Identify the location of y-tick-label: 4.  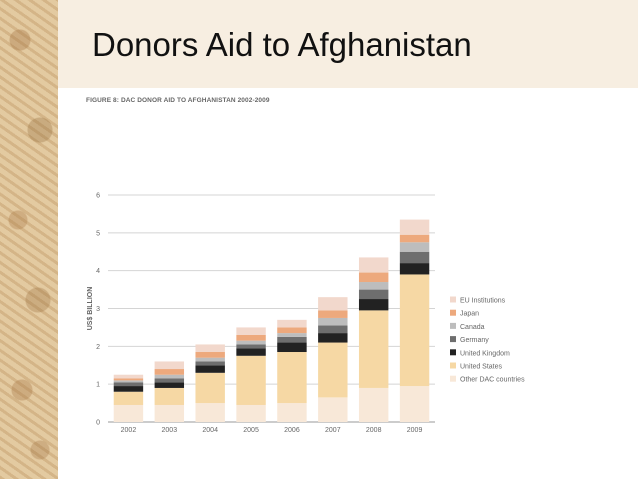
(98, 271).